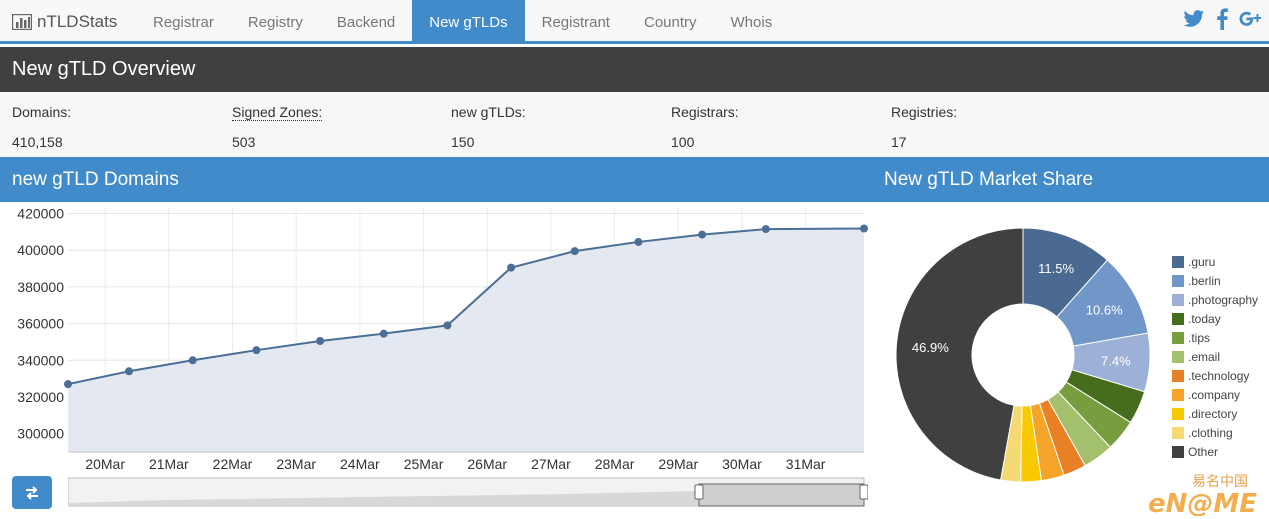 This screenshot has height=519, width=1269. I want to click on market-share-donut-chart: 11.5% 10.6% 7.4% 46.9%, so click(1020, 350).